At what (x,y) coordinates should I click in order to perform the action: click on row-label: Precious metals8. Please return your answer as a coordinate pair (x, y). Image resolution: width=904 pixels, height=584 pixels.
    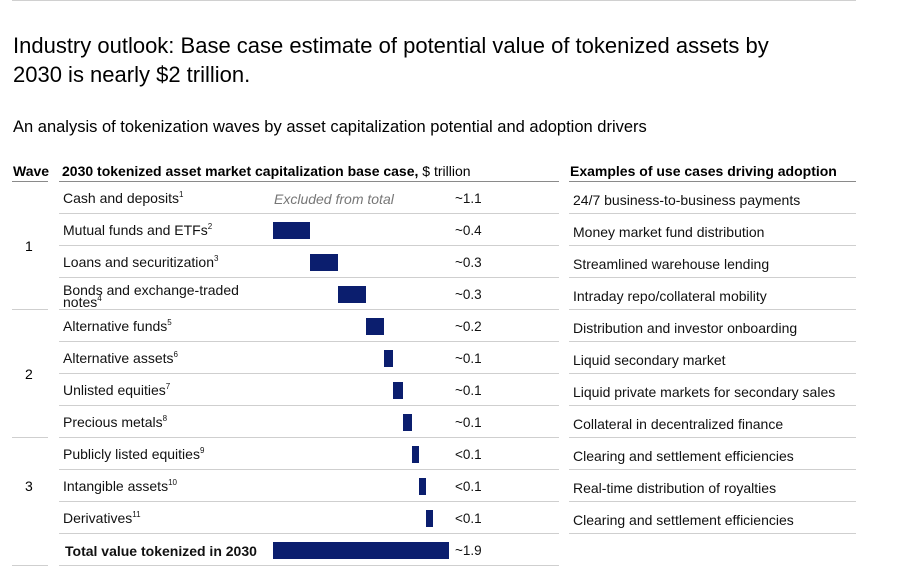
    Looking at the image, I should click on (115, 422).